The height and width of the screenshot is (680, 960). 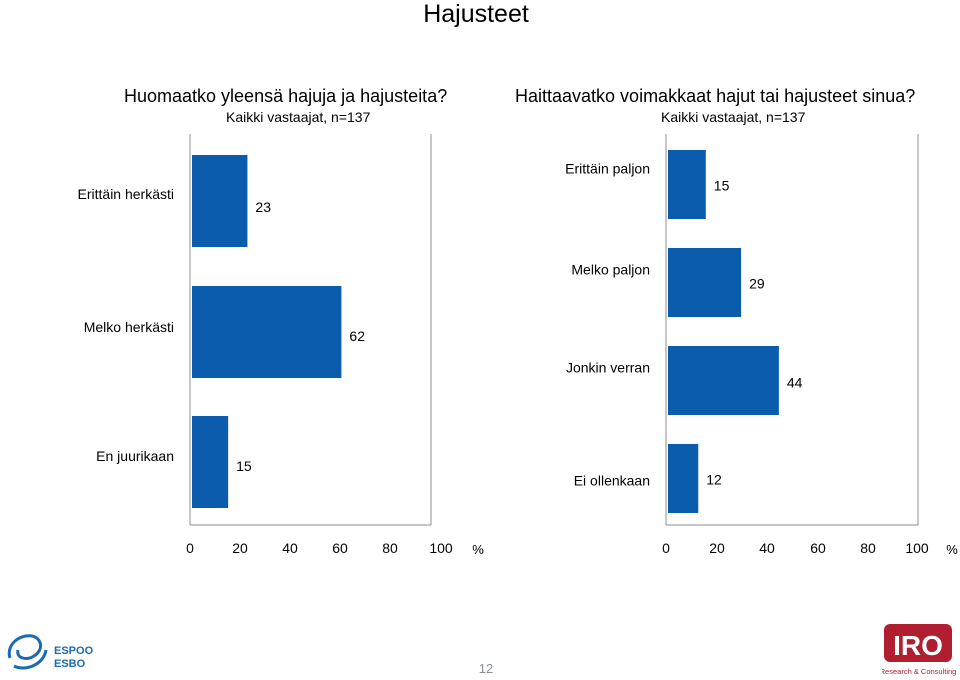 I want to click on iro-logo-box, so click(x=918, y=643).